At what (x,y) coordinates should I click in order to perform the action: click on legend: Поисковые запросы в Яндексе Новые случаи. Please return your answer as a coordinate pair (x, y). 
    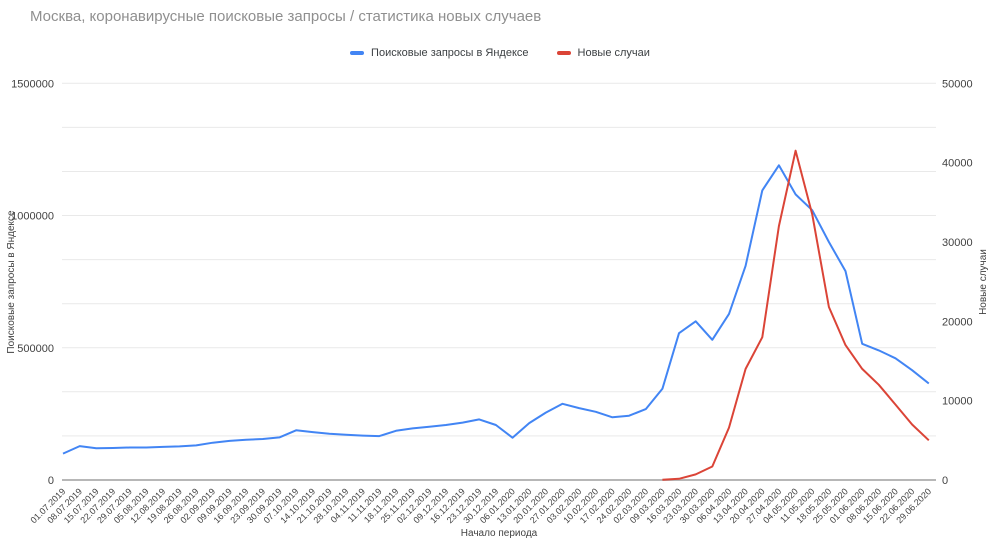
    Looking at the image, I should click on (500, 53).